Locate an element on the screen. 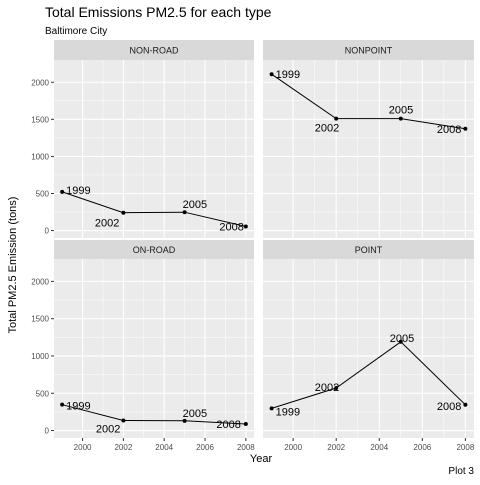 The height and width of the screenshot is (485, 480). chart-title: Total Emissions PM2.5 for each type is located at coordinates (158, 12).